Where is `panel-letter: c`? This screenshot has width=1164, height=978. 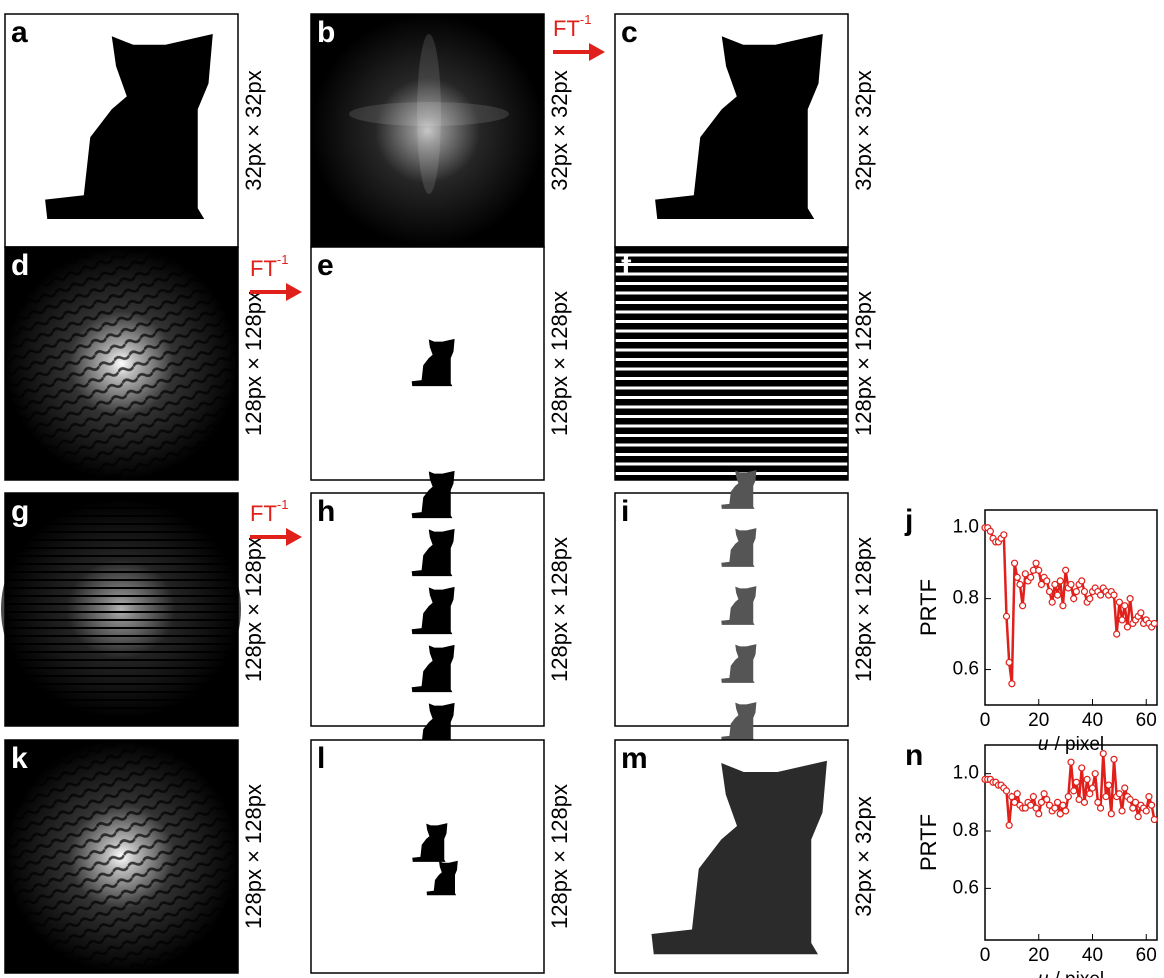 panel-letter: c is located at coordinates (629, 32).